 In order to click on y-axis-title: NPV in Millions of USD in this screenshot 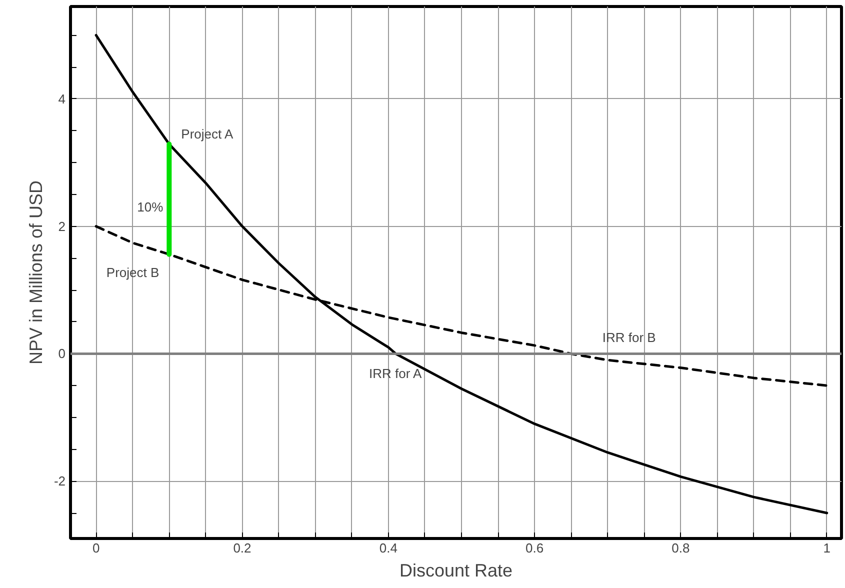, I will do `click(36, 272)`.